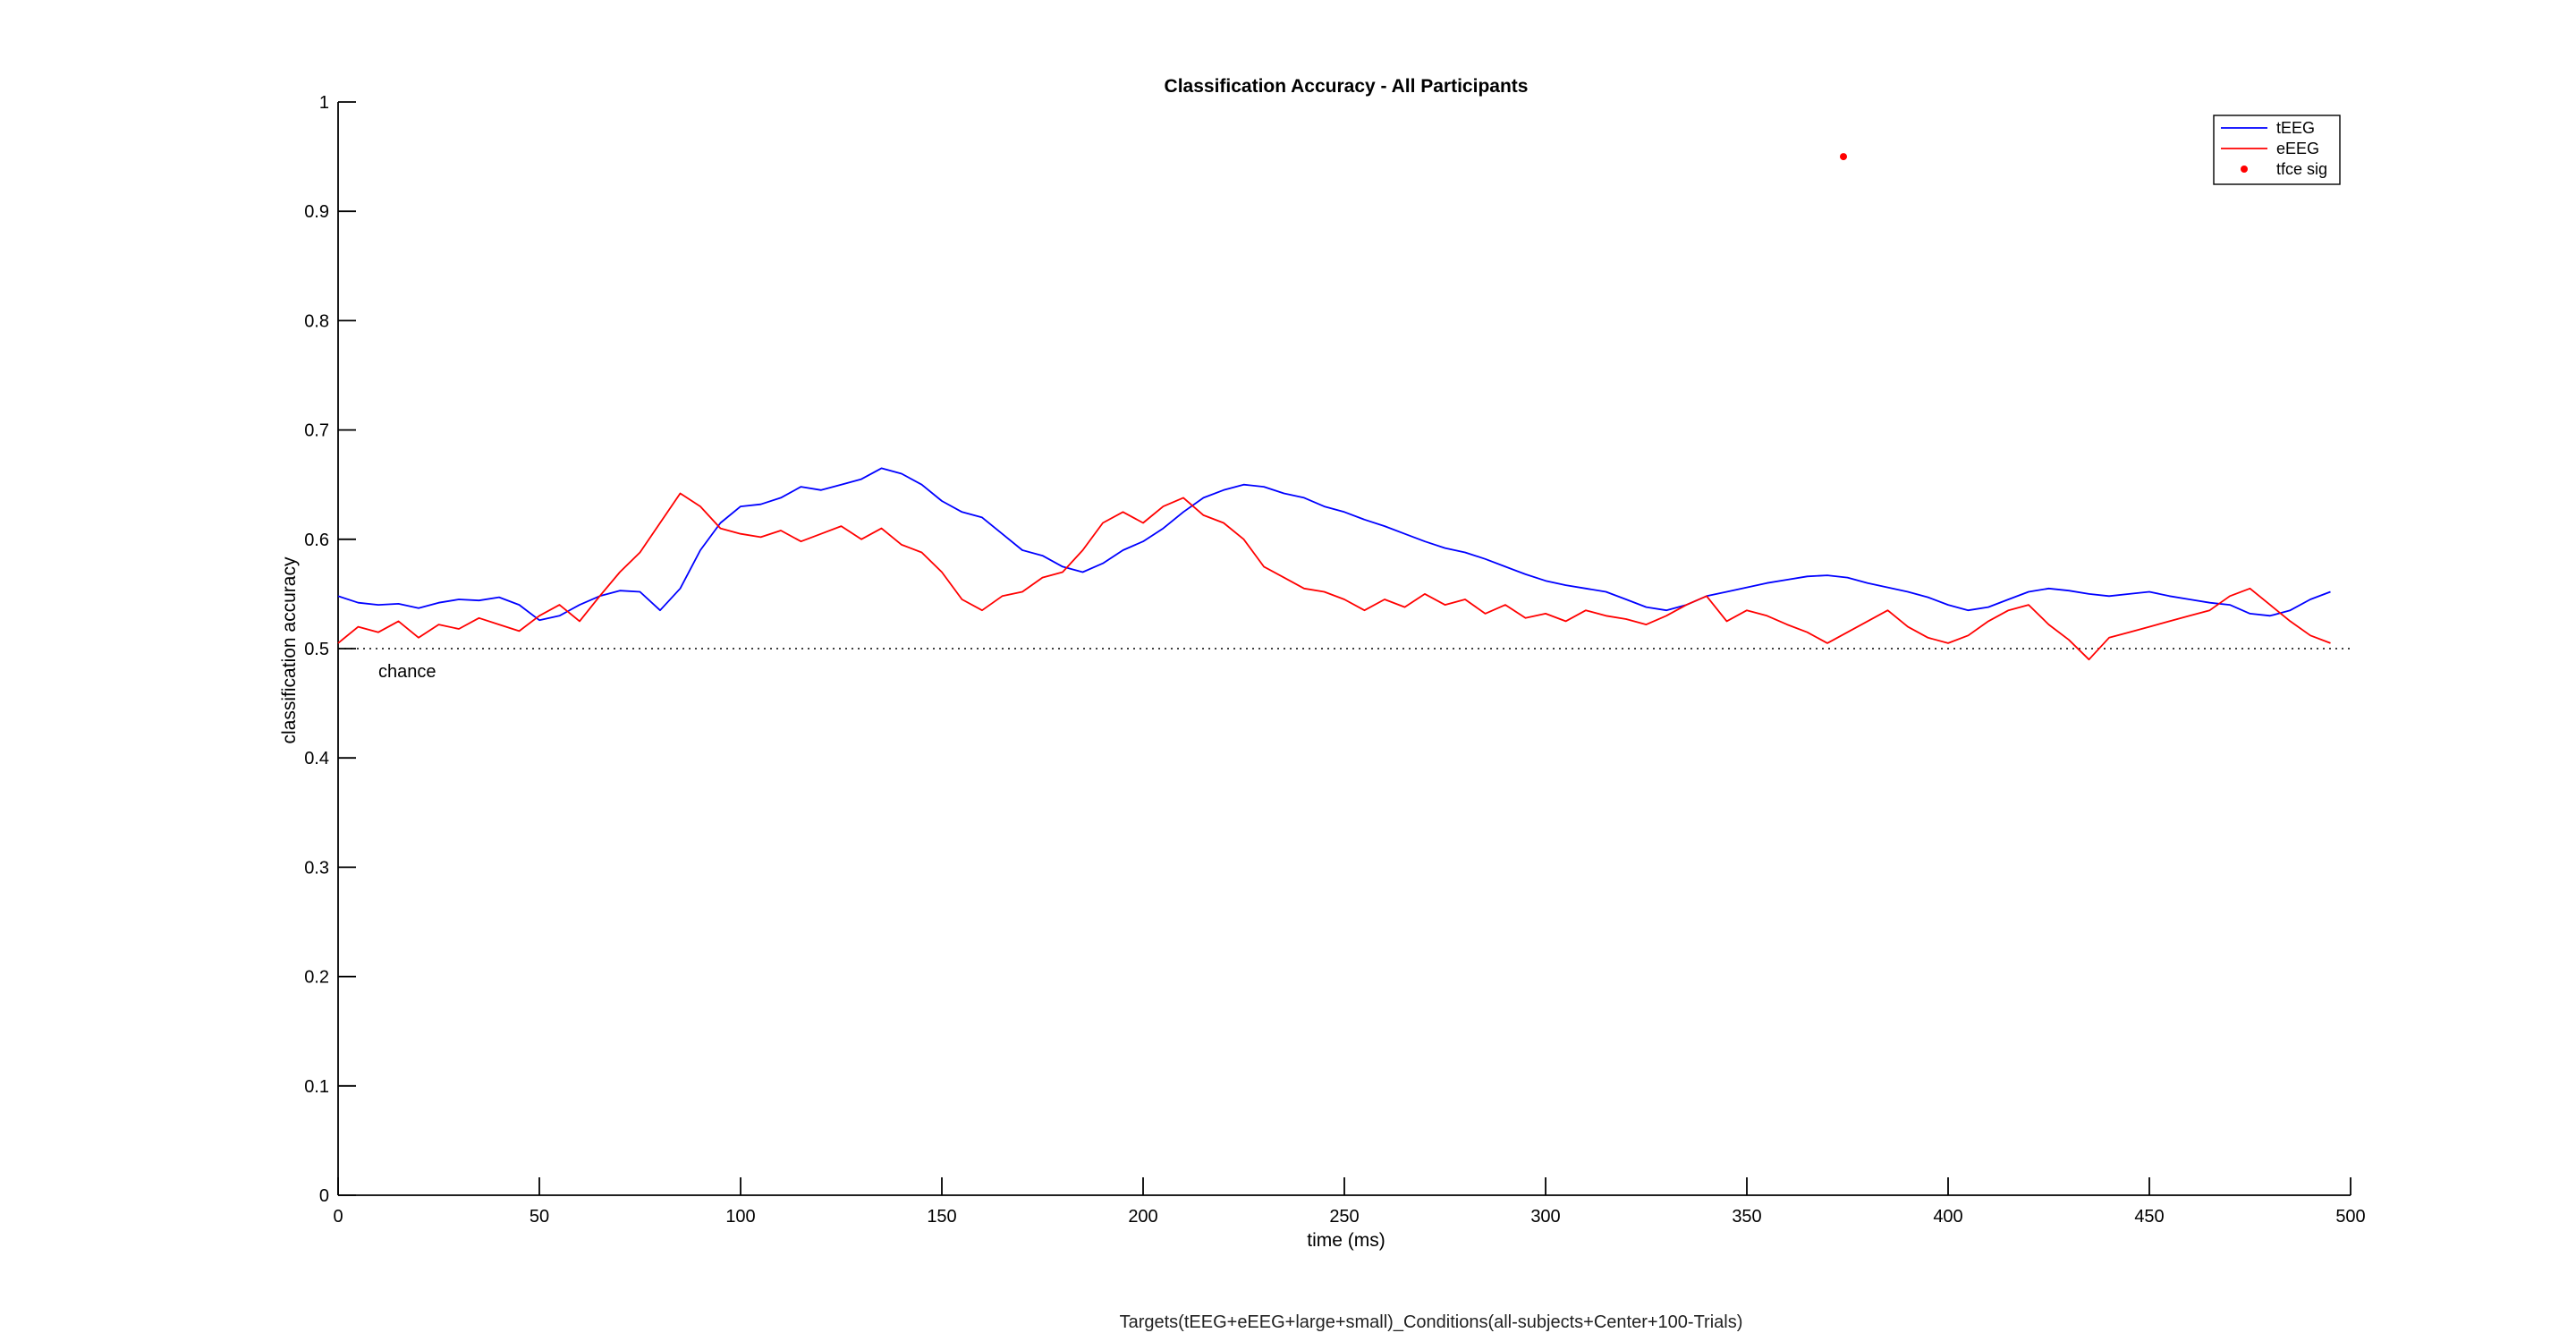 The image size is (2576, 1333). I want to click on x-axis-label: time (ms), so click(1346, 1240).